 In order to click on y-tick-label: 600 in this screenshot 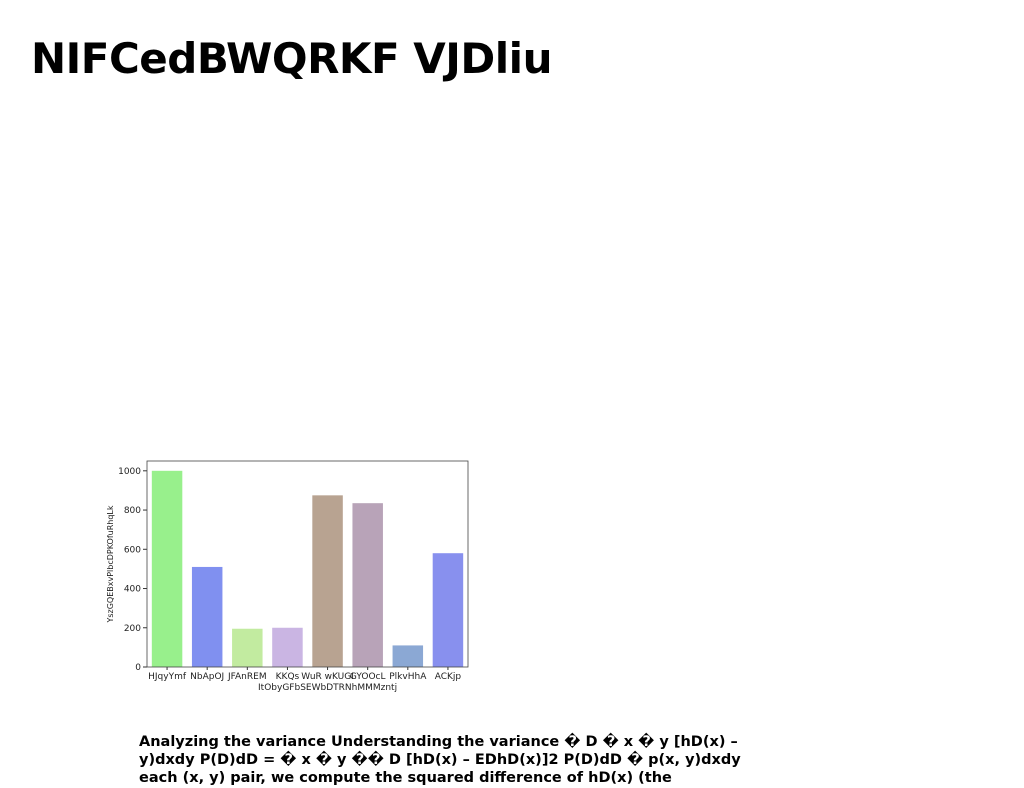, I will do `click(132, 550)`.